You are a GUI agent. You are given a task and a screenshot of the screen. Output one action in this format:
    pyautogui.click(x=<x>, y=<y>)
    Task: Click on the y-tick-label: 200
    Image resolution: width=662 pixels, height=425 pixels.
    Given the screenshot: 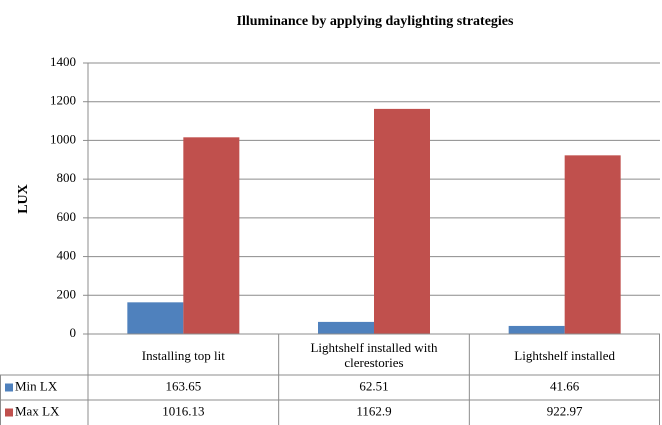 What is the action you would take?
    pyautogui.click(x=67, y=293)
    